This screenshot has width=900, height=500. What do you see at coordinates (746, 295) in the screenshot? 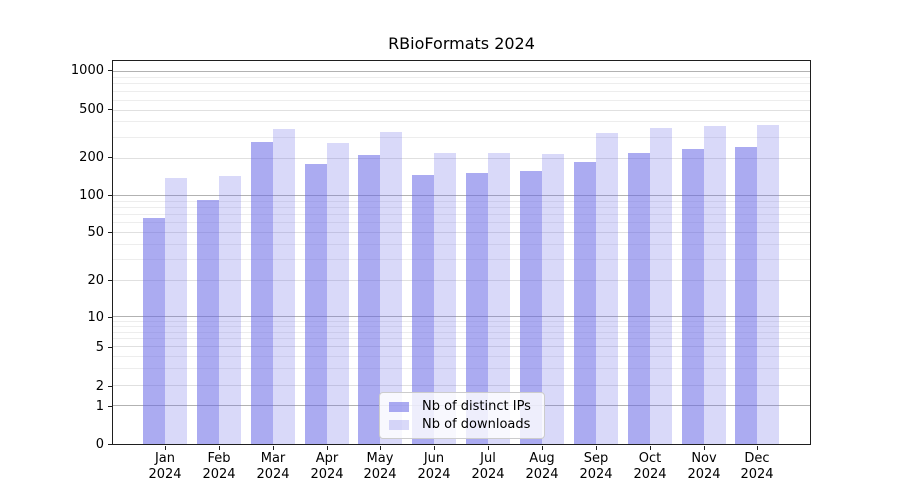
I see `bar-dec-distinct-ips` at bounding box center [746, 295].